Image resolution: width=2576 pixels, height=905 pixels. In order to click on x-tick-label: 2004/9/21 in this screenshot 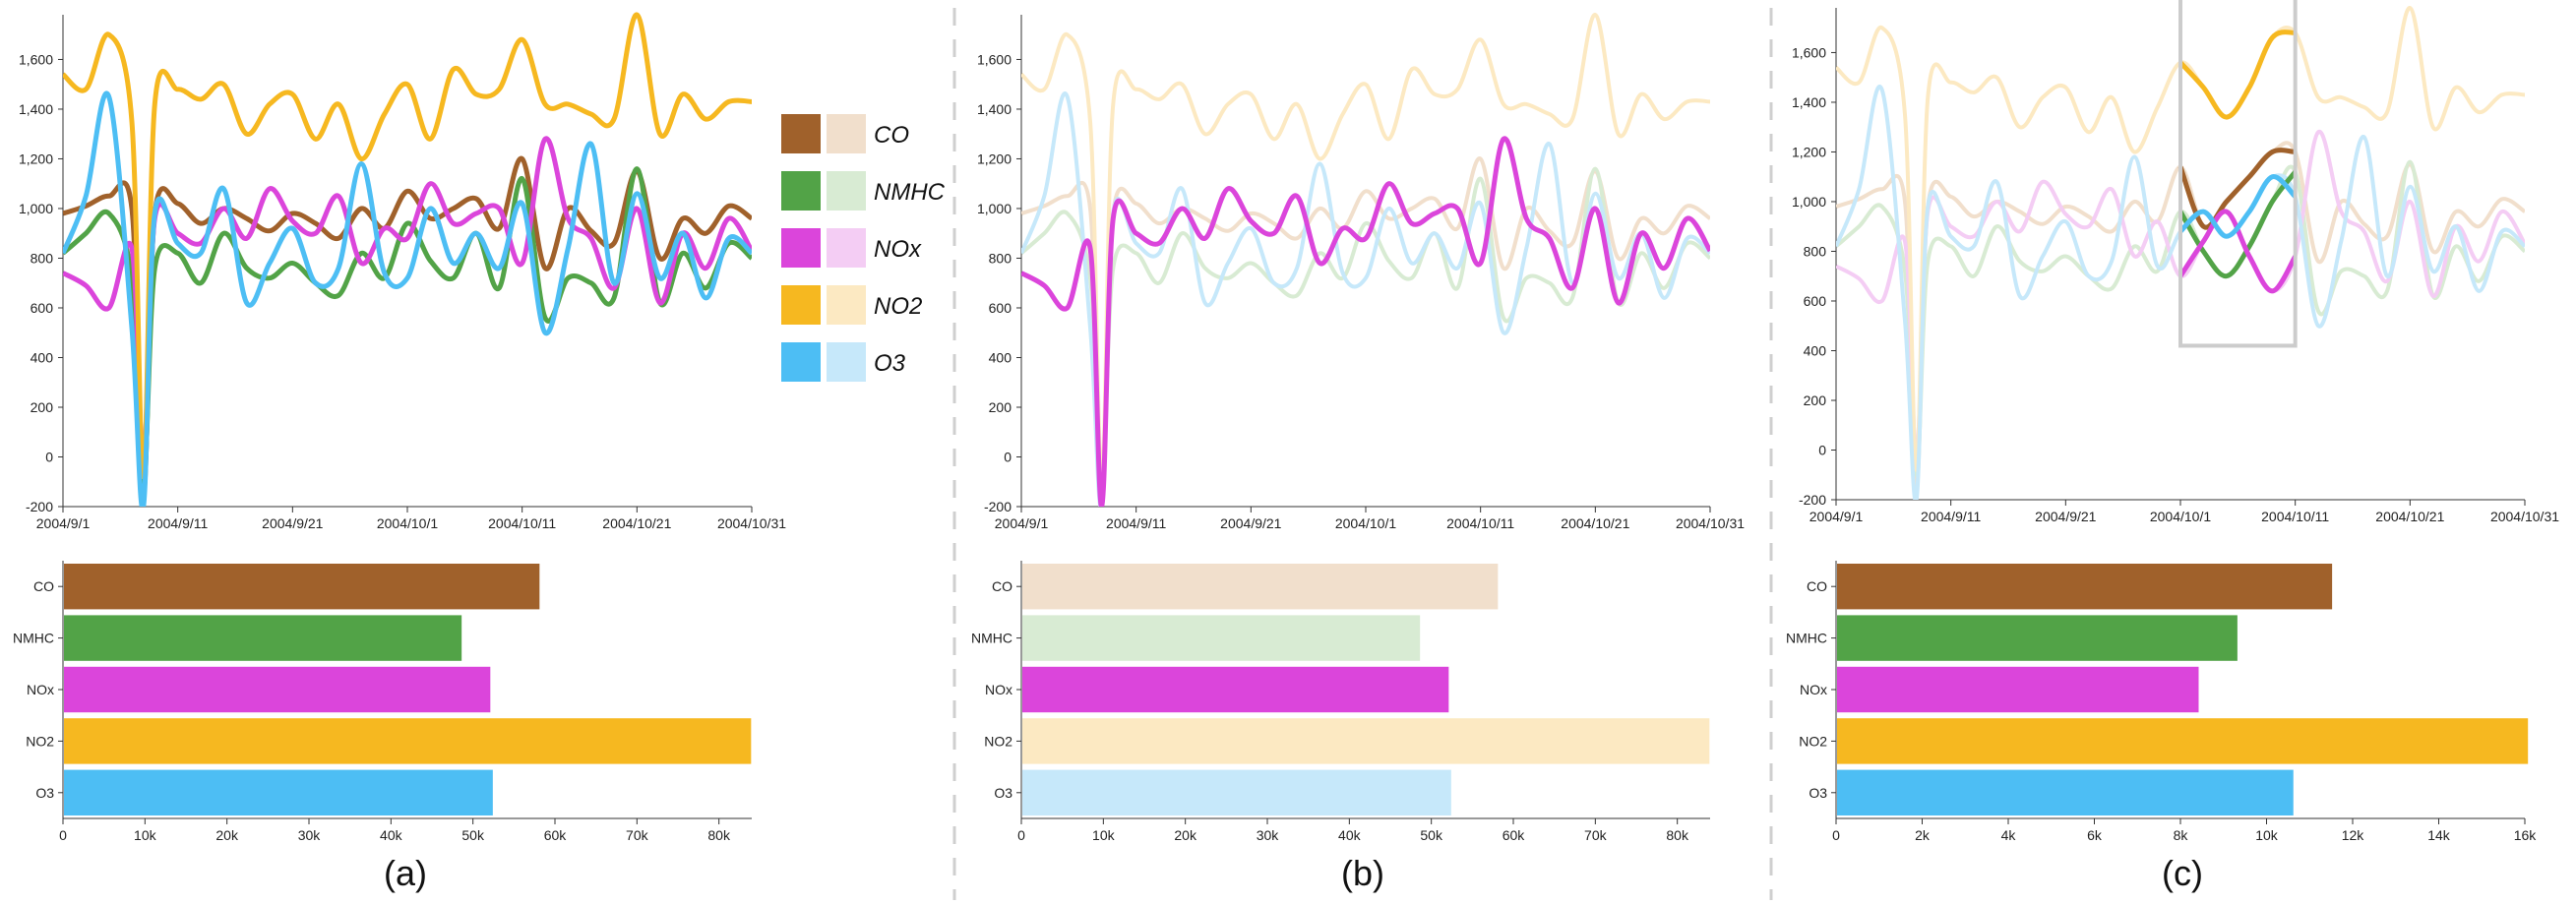, I will do `click(292, 523)`.